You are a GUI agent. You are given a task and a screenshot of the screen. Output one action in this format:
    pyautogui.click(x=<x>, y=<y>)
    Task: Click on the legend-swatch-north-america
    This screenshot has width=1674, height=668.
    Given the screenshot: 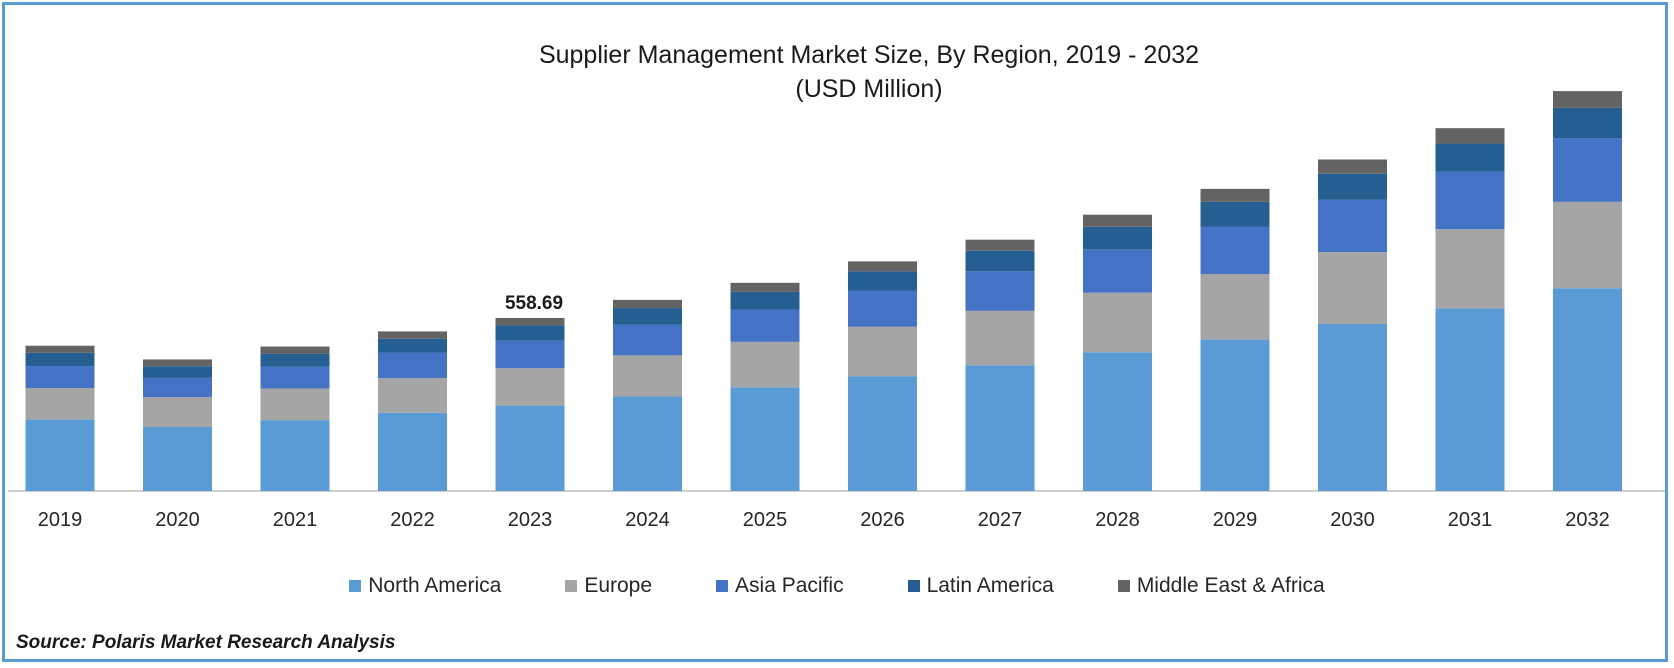 What is the action you would take?
    pyautogui.click(x=355, y=586)
    